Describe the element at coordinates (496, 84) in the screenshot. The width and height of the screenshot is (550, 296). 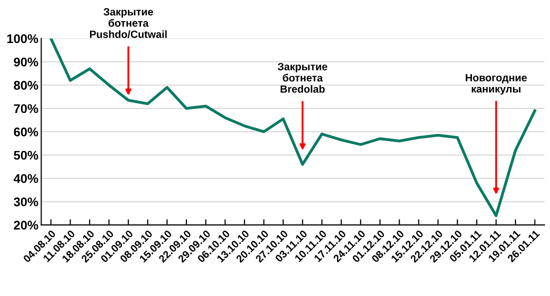
I see `annotation: Новогодние каникулы` at that location.